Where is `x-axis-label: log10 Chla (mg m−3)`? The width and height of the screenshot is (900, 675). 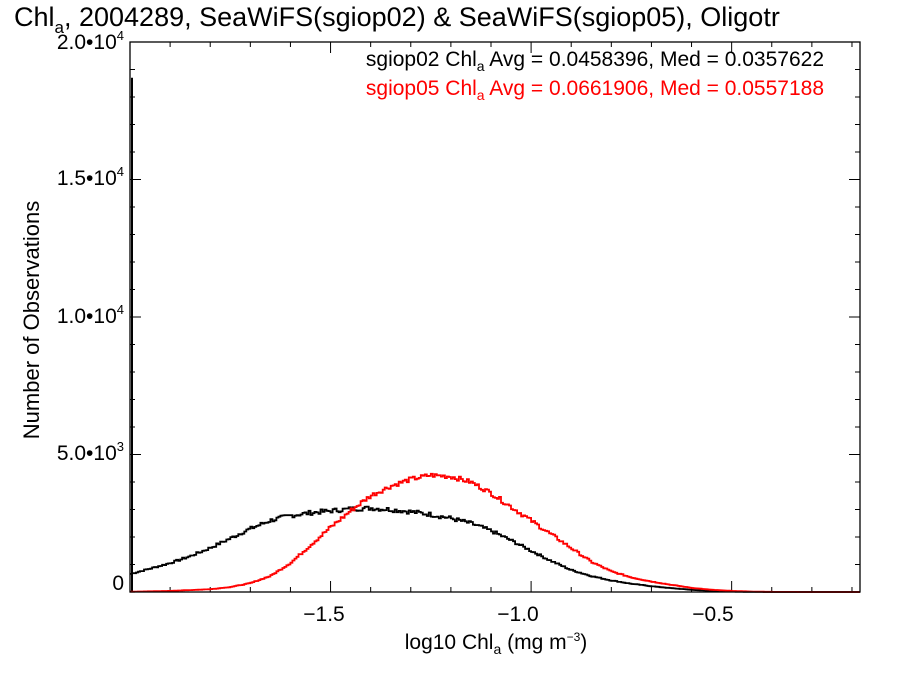 x-axis-label: log10 Chla (mg m−3) is located at coordinates (496, 643).